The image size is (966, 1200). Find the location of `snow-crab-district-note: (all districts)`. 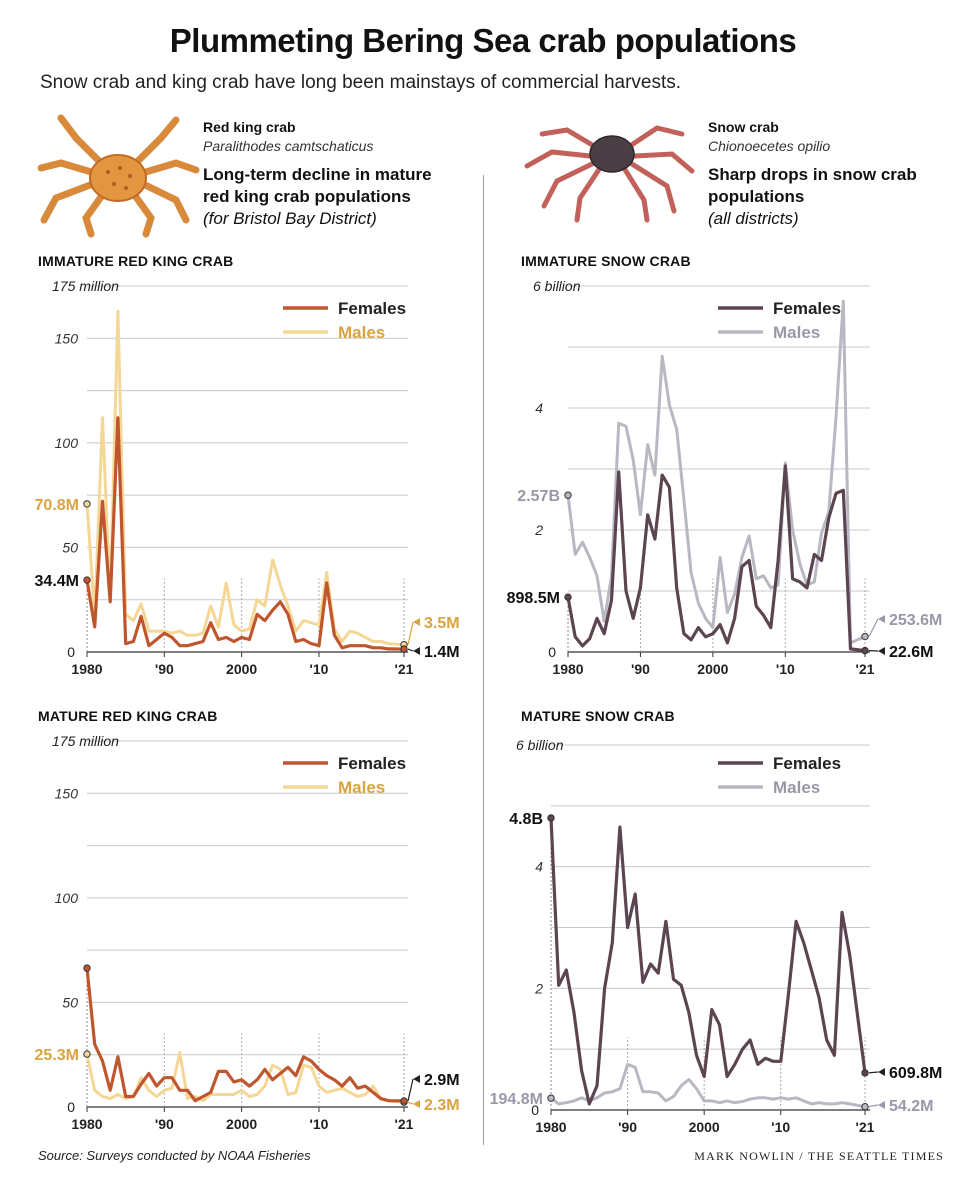

snow-crab-district-note: (all districts) is located at coordinates (753, 218).